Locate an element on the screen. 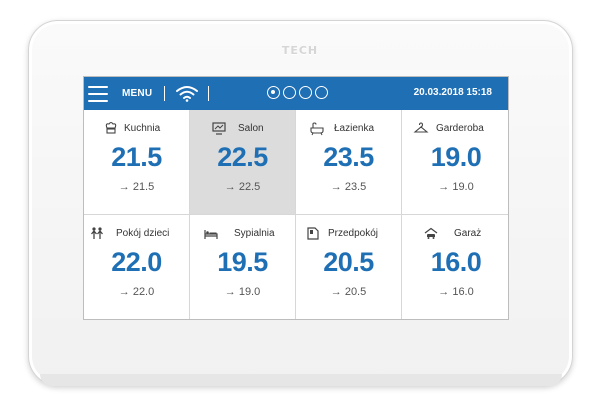 This screenshot has width=600, height=406. setpoint-temperature: → 21.5 is located at coordinates (136, 187).